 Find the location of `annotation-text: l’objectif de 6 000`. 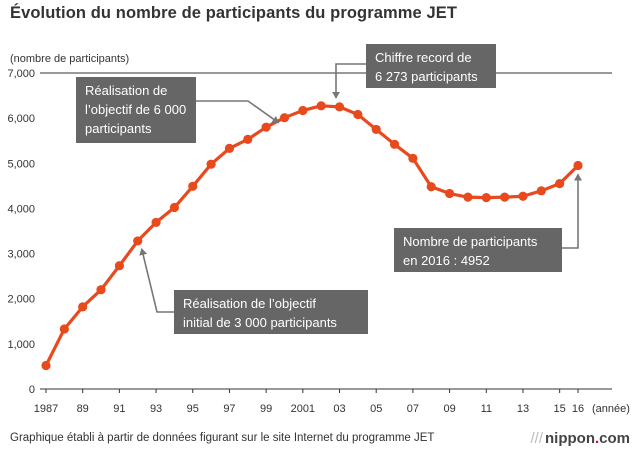

annotation-text: l’objectif de 6 000 is located at coordinates (135, 109).